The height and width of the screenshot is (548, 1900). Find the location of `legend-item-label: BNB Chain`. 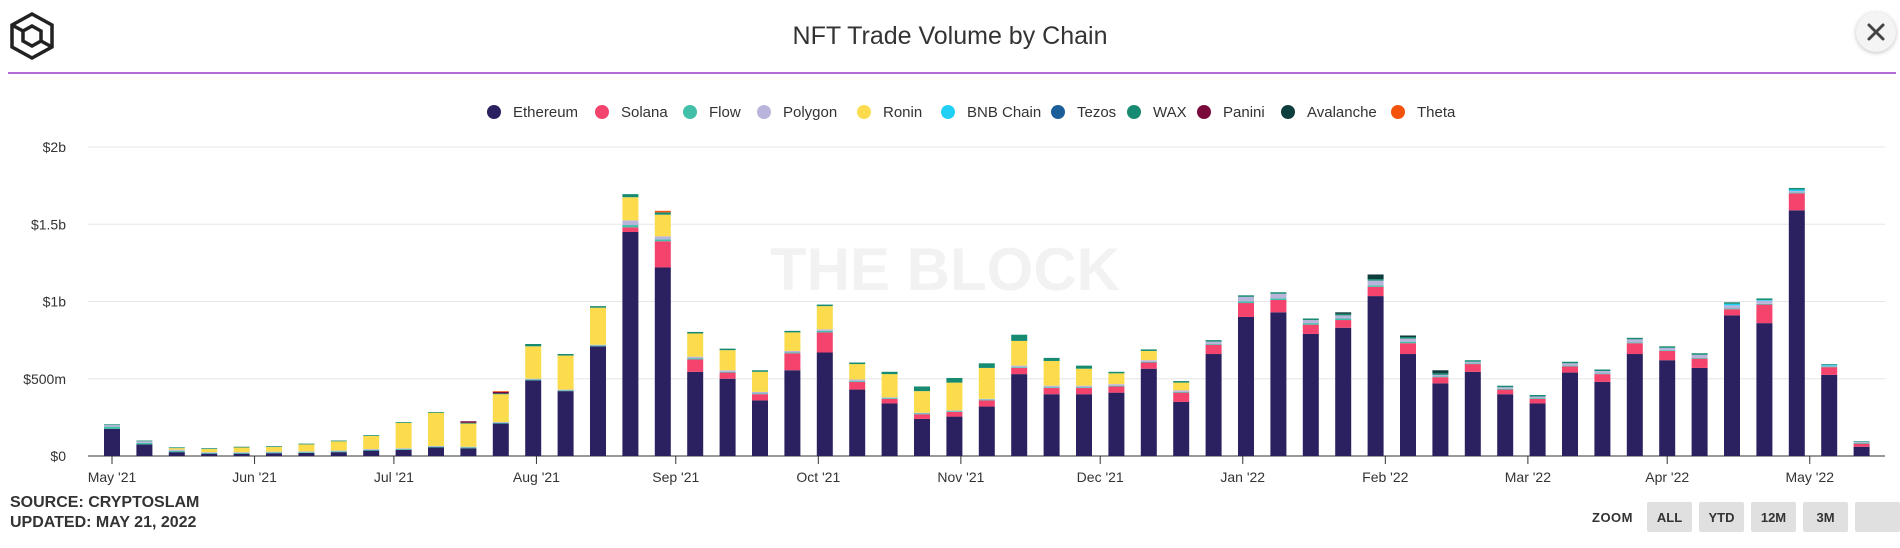

legend-item-label: BNB Chain is located at coordinates (1004, 112).